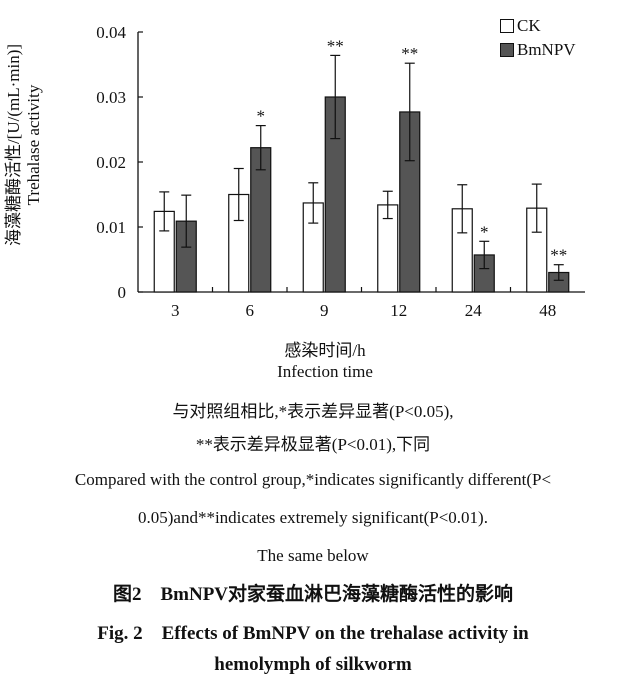 Image resolution: width=626 pixels, height=687 pixels. Describe the element at coordinates (111, 97) in the screenshot. I see `y-tick-label: 0.03` at that location.